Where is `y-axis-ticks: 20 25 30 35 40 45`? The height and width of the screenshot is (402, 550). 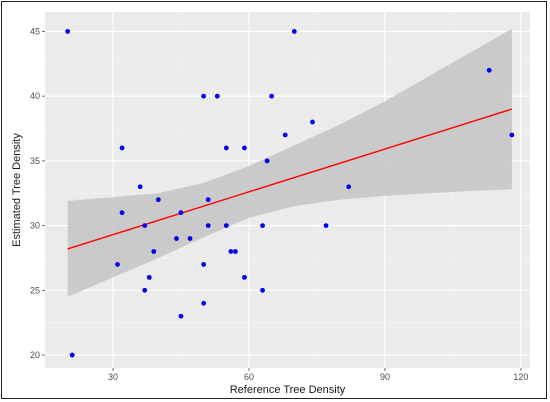
y-axis-ticks: 20 25 30 35 40 45 is located at coordinates (37, 193).